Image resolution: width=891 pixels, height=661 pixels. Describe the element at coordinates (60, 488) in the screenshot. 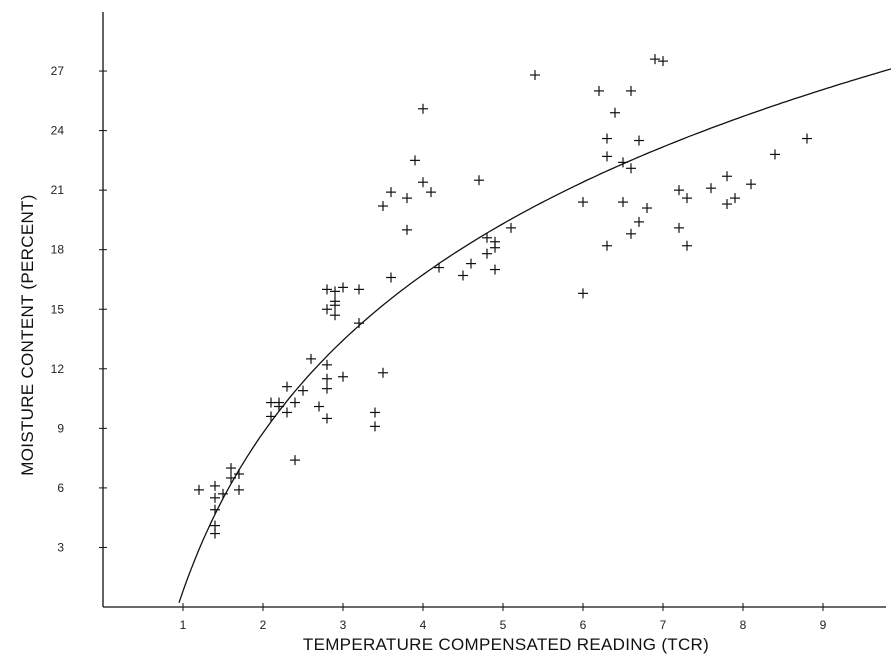

I see `y-tick-label: 6` at that location.